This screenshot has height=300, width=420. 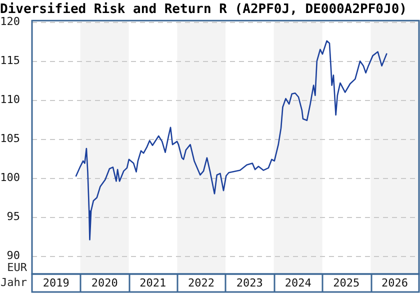 I want to click on x-tick-label: 2025, so click(x=346, y=283).